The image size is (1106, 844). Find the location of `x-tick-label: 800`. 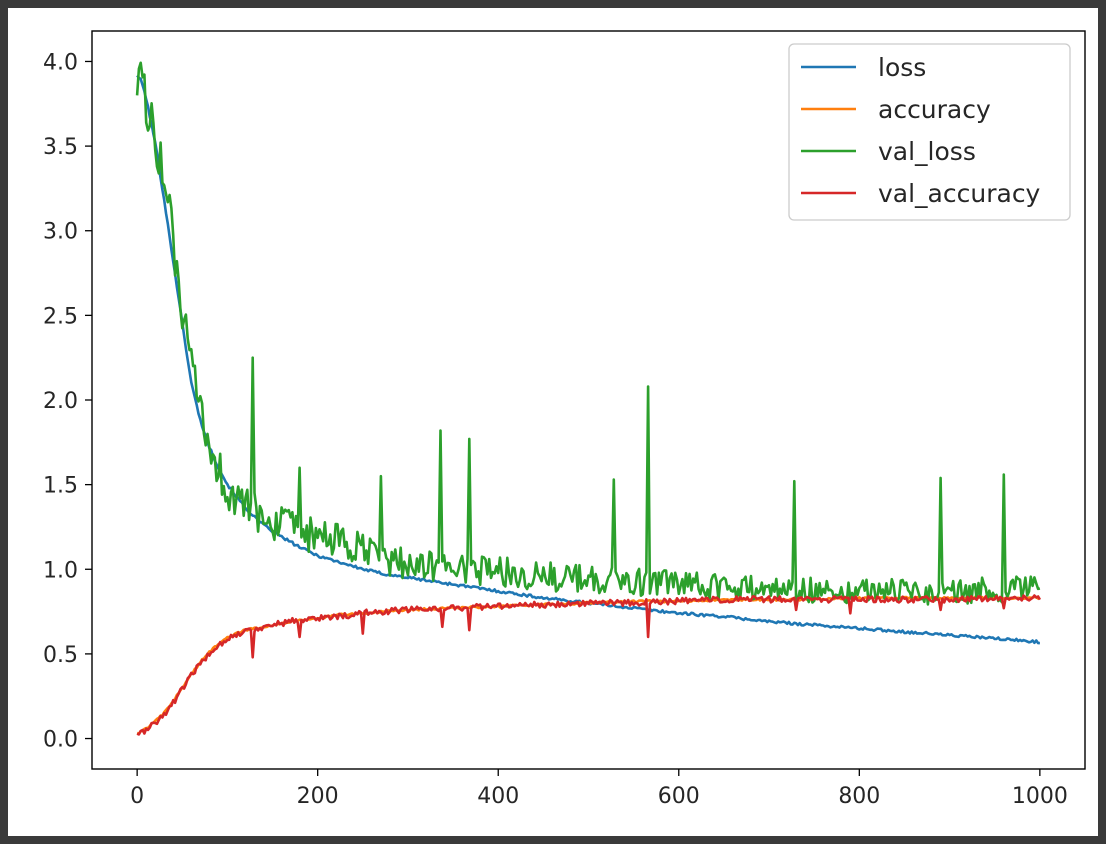

x-tick-label: 800 is located at coordinates (859, 796).